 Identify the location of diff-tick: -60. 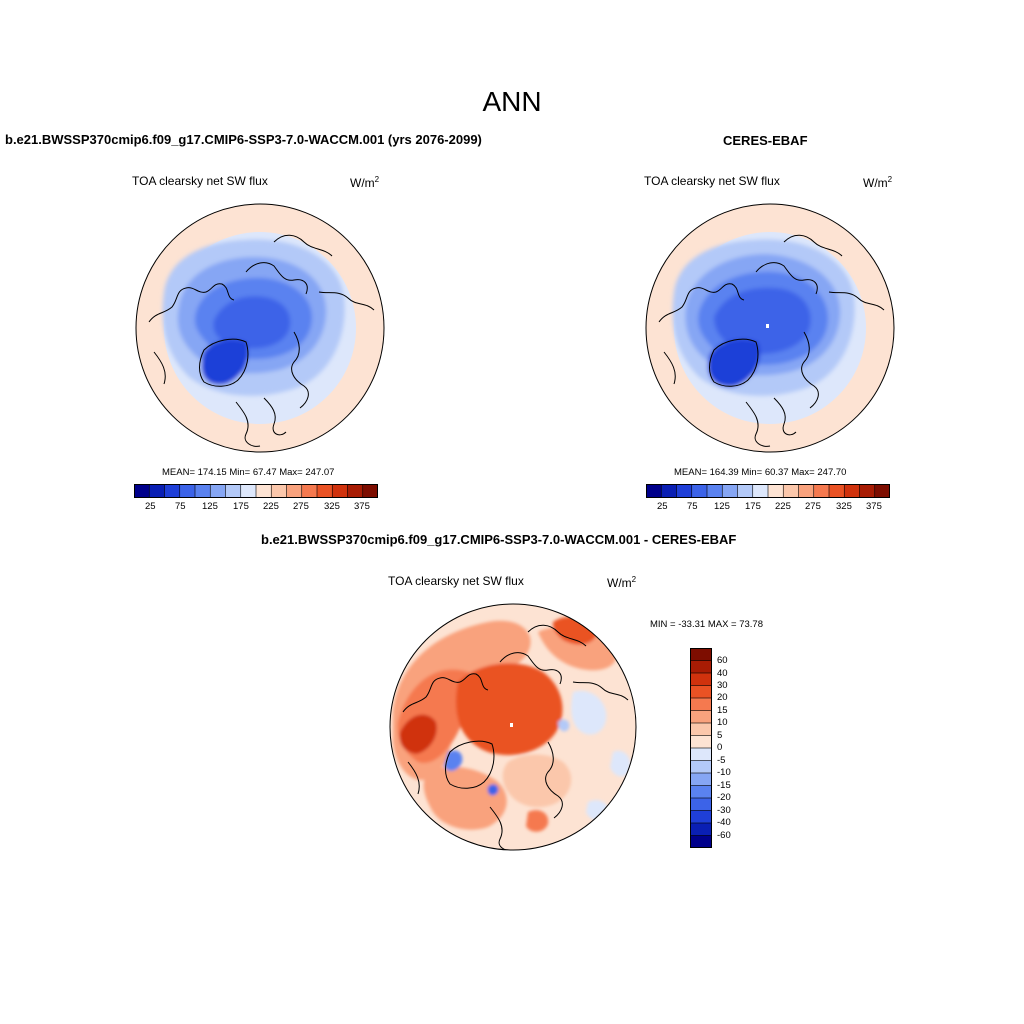
(724, 835).